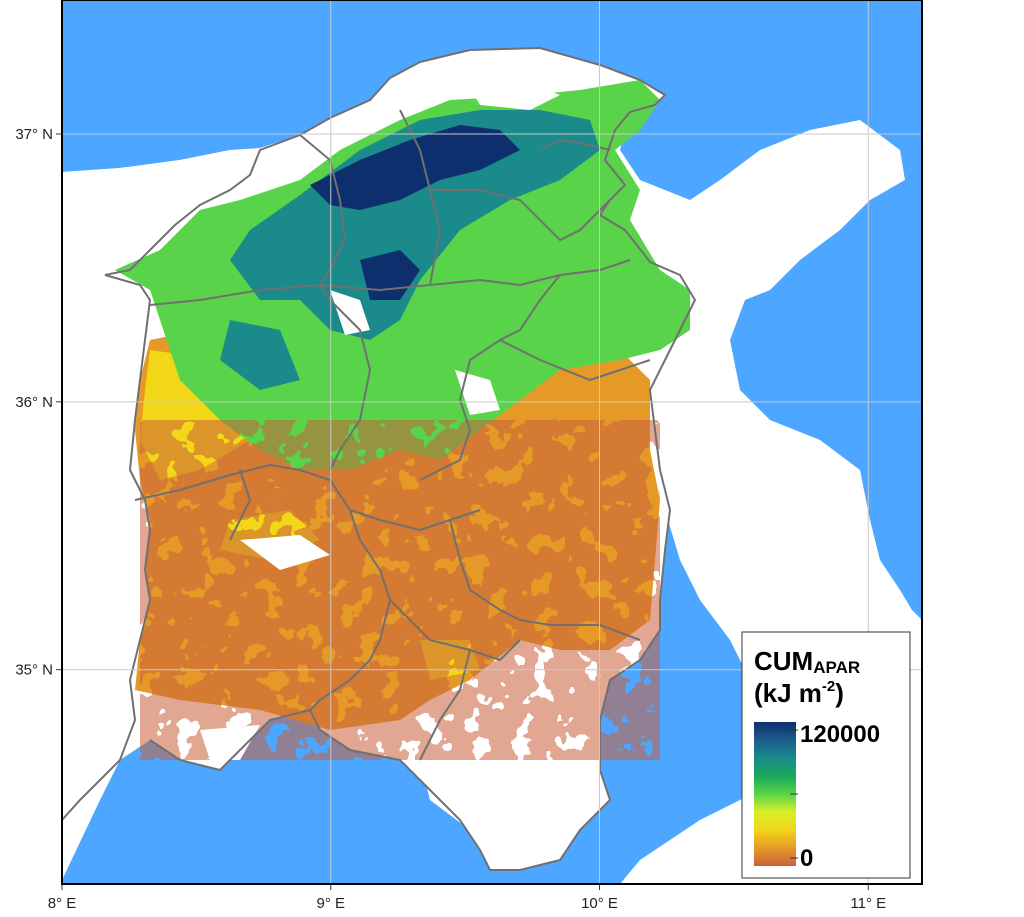 This screenshot has height=917, width=1024. What do you see at coordinates (34, 670) in the screenshot?
I see `y-tick-label: 35° N` at bounding box center [34, 670].